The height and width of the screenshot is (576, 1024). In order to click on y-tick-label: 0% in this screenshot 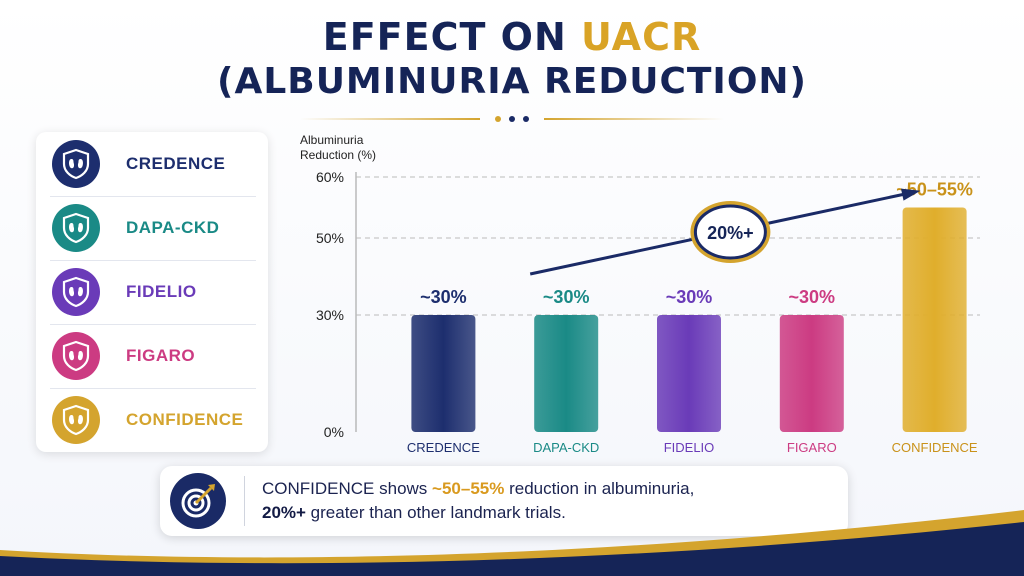, I will do `click(334, 432)`.